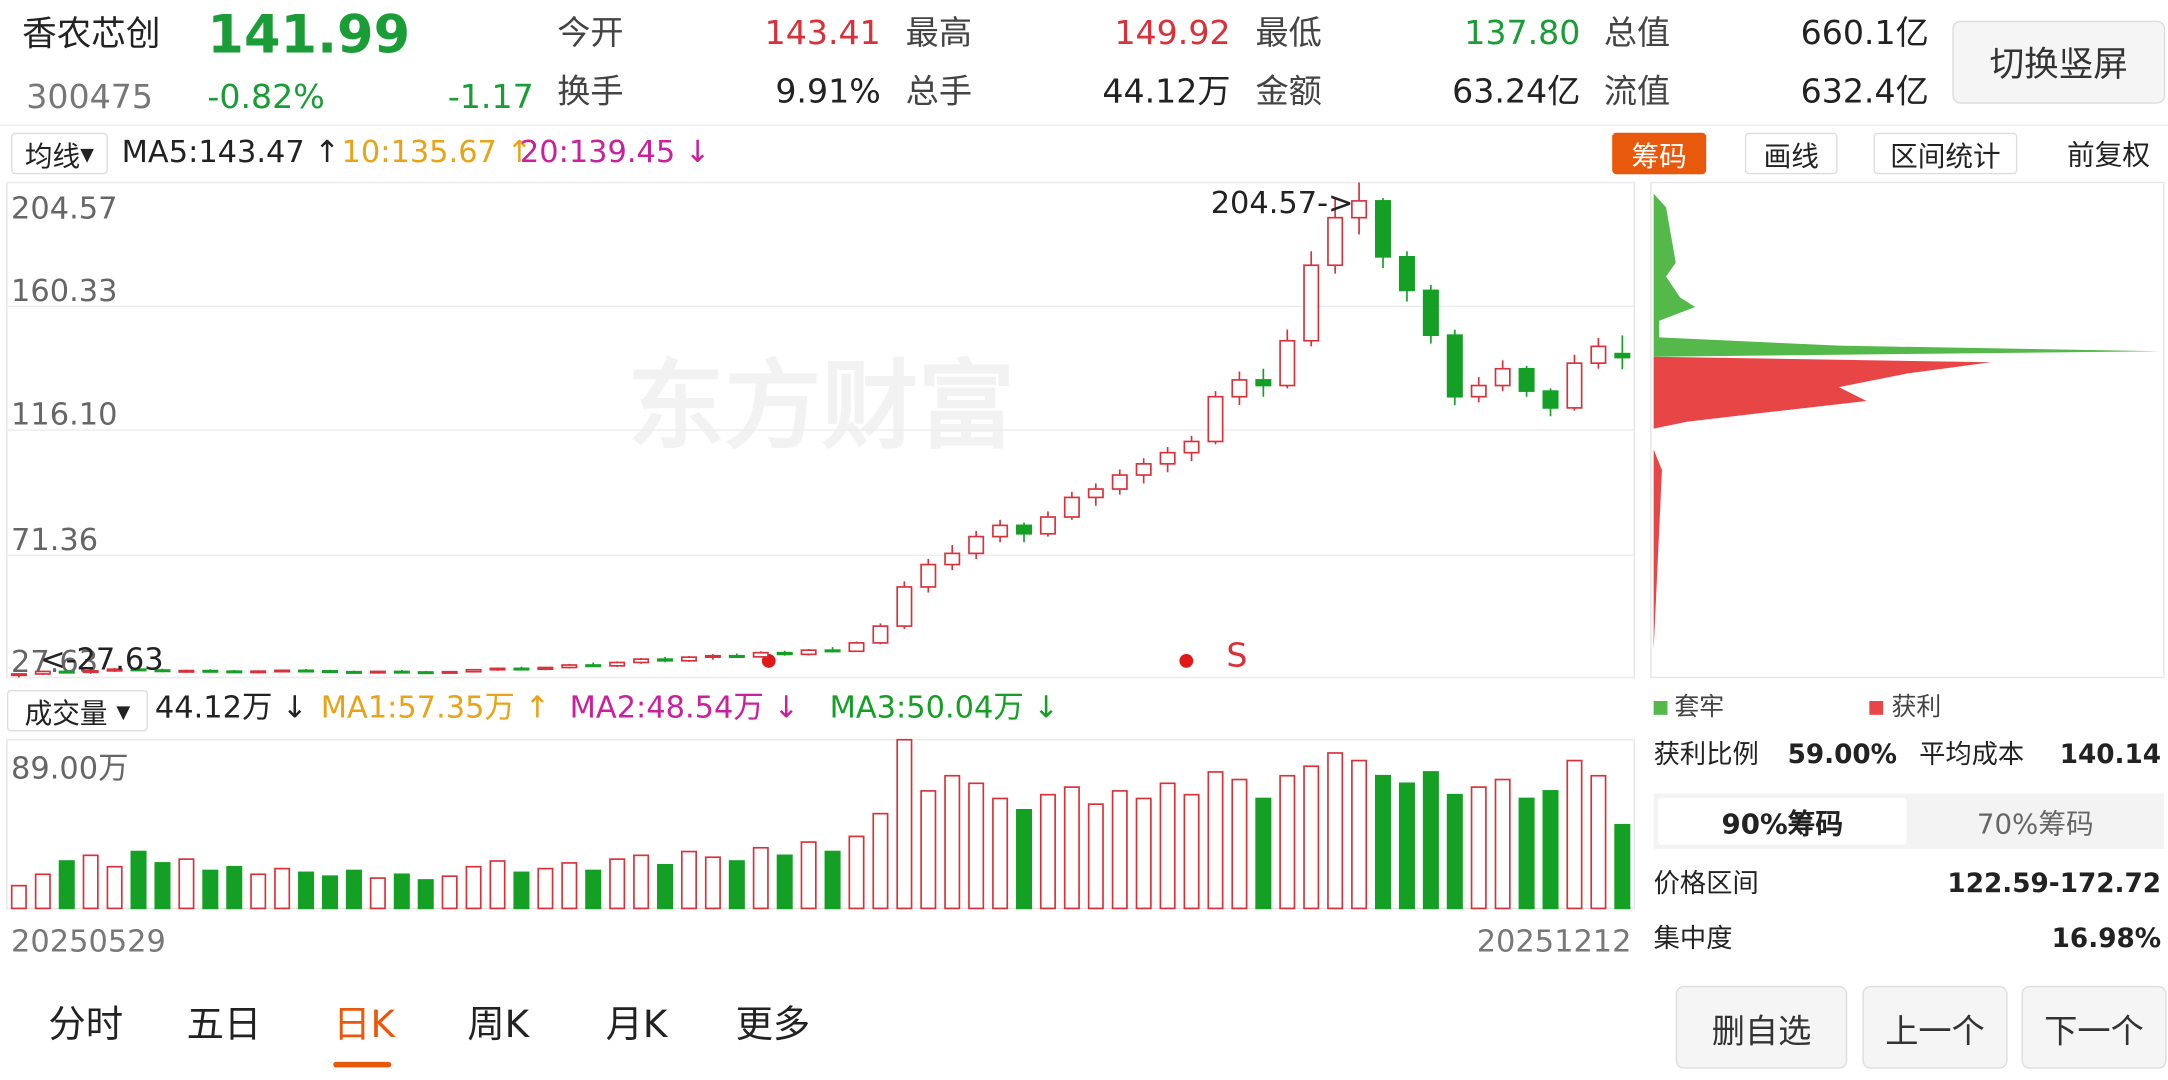  Describe the element at coordinates (498, 1025) in the screenshot. I see `tab: 周K` at that location.